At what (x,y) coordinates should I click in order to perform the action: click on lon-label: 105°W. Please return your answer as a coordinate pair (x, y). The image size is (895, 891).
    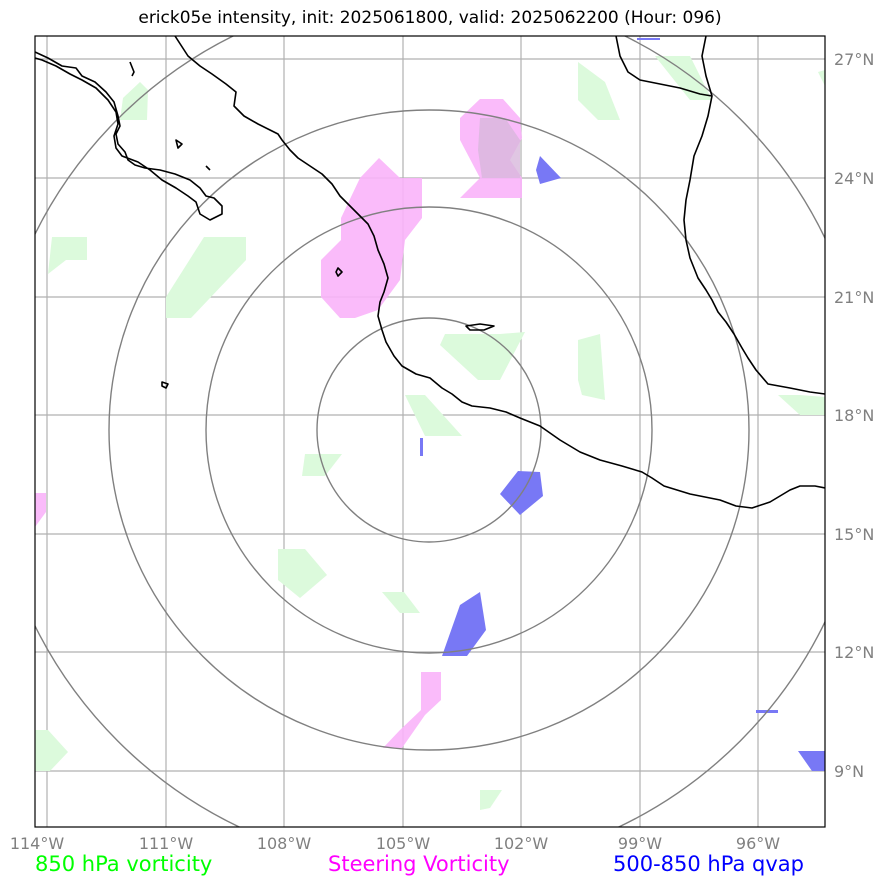
    Looking at the image, I should click on (403, 843).